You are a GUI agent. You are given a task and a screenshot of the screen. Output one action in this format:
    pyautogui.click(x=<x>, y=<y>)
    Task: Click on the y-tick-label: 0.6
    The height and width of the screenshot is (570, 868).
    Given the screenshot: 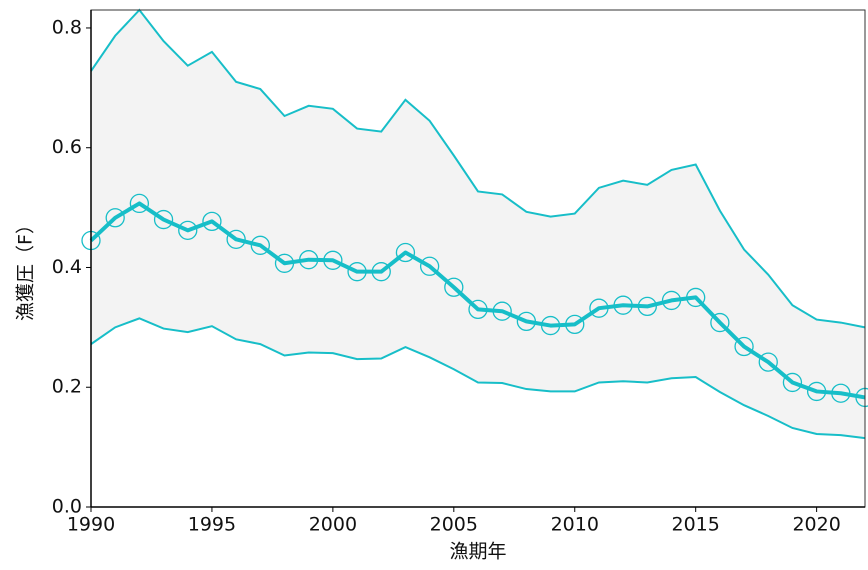 What is the action you would take?
    pyautogui.click(x=67, y=147)
    